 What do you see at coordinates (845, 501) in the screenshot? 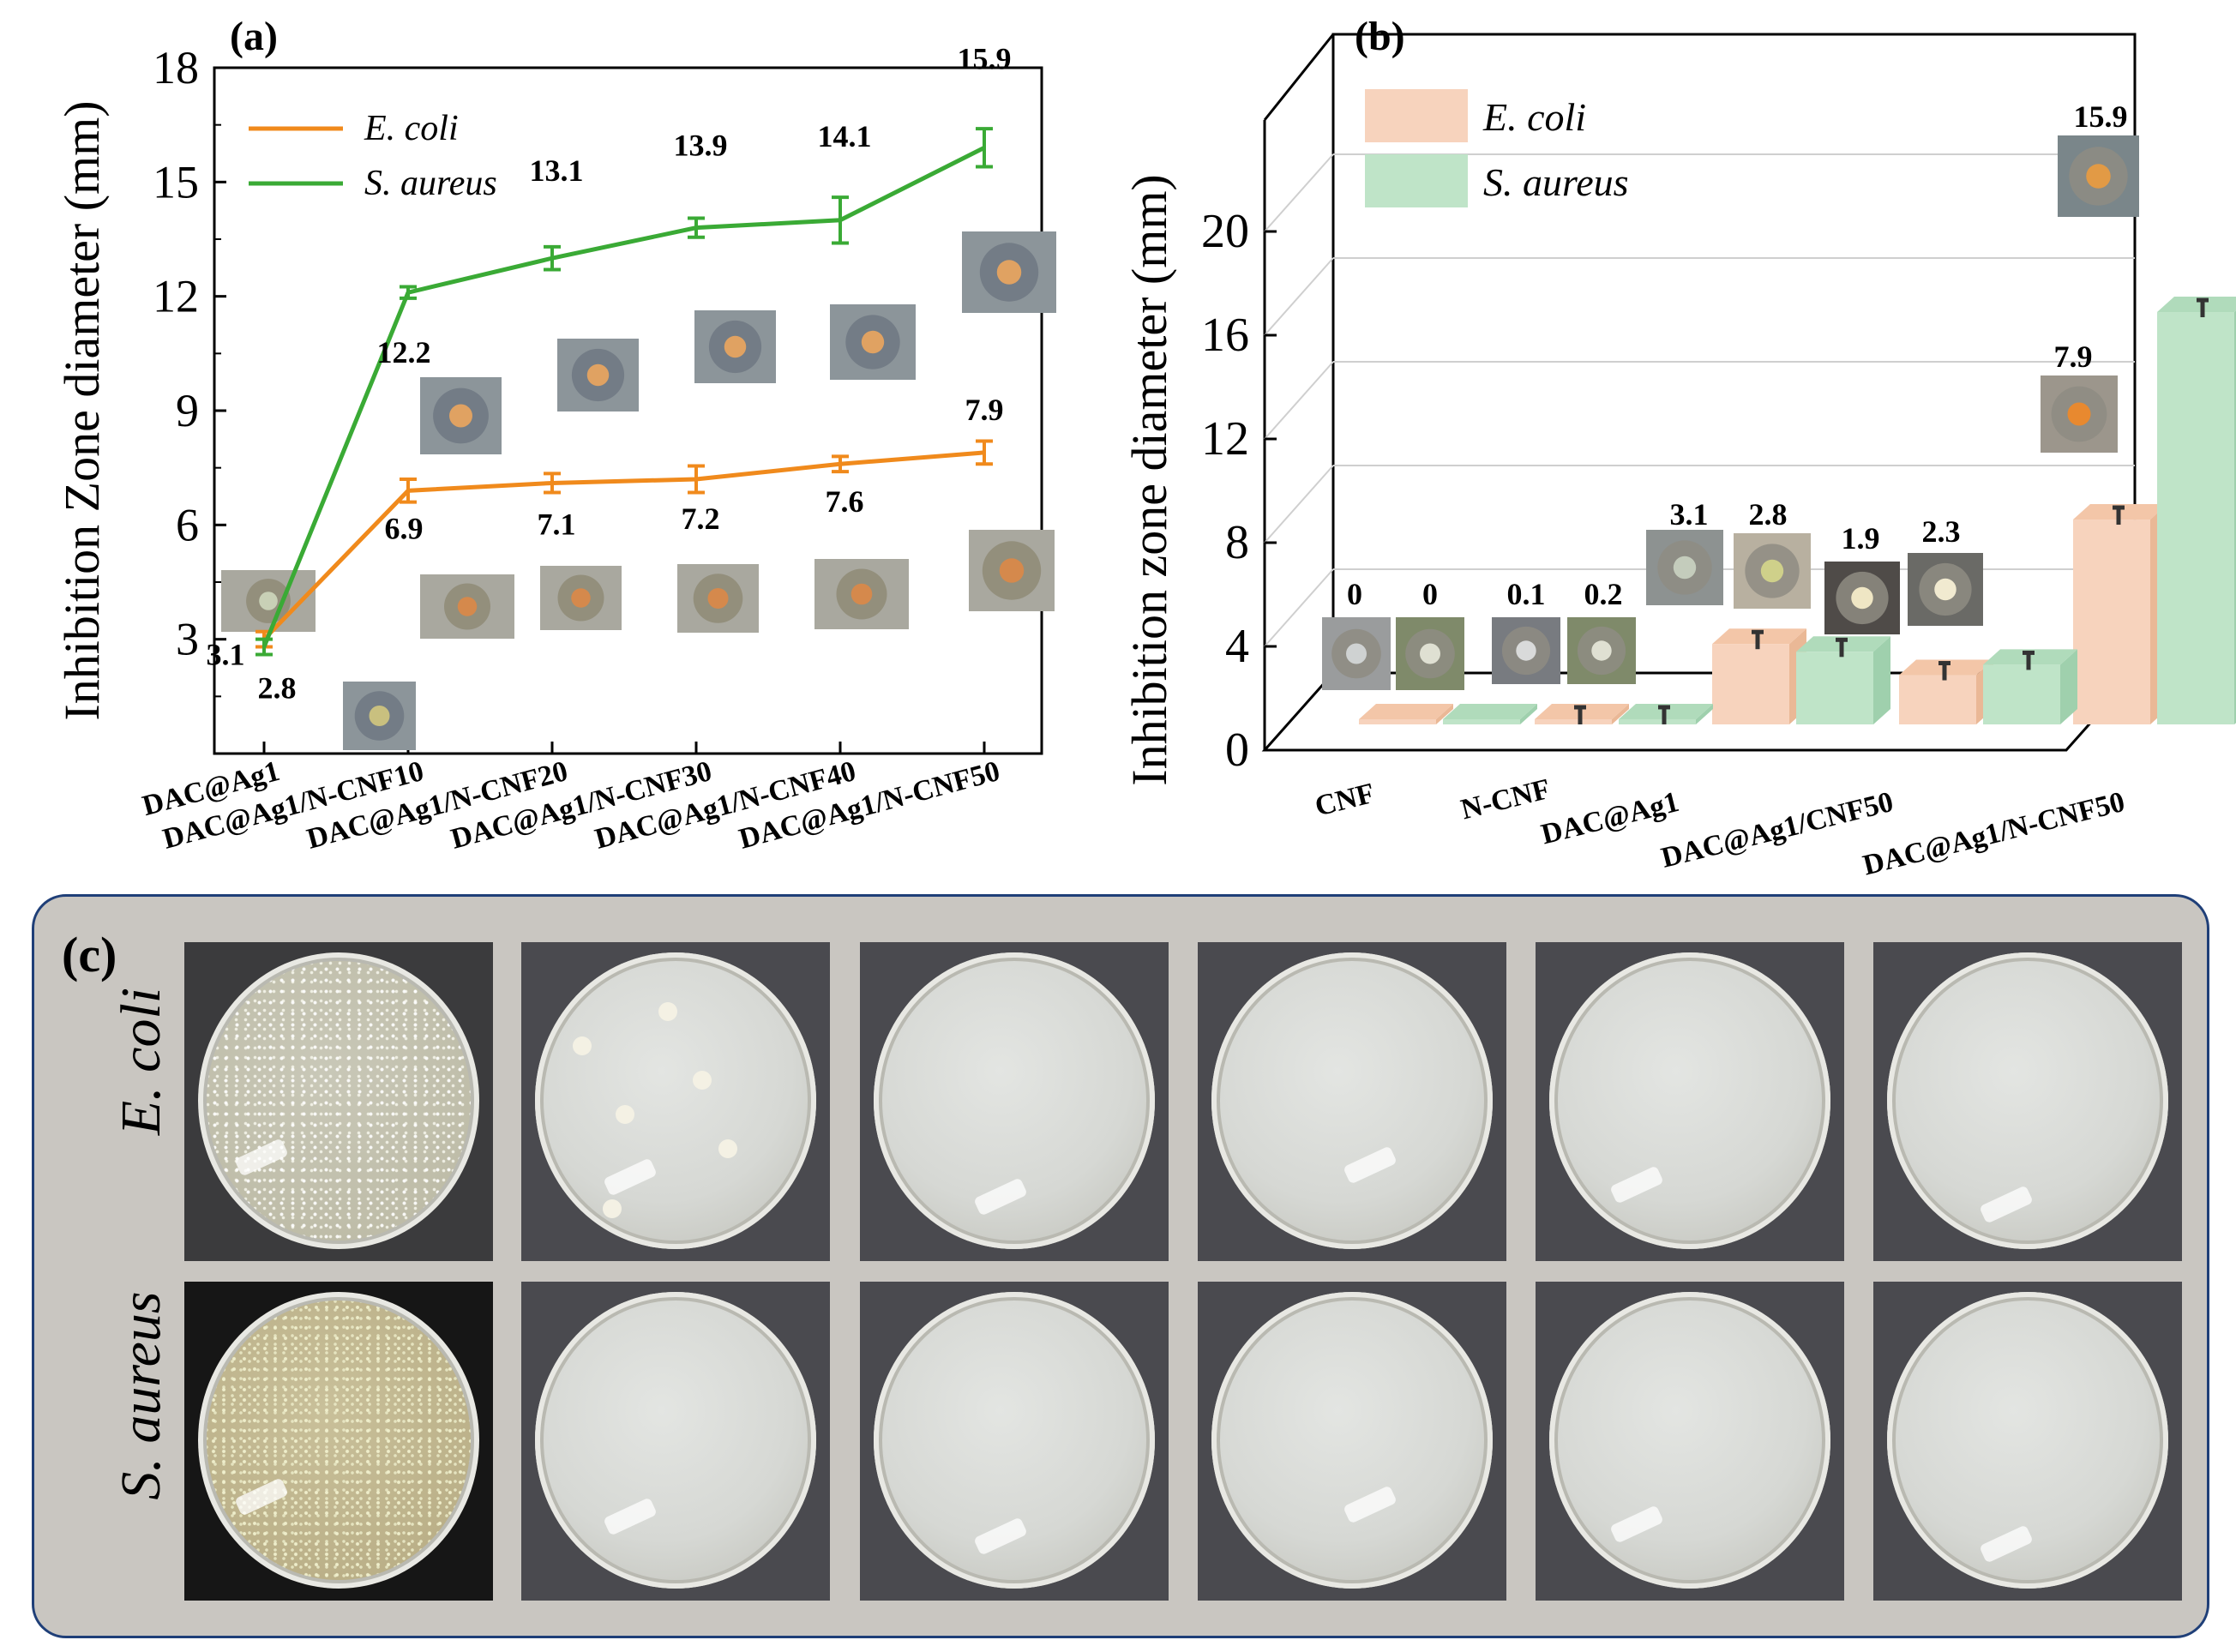
I see `ecoli-data-label: 7.6` at bounding box center [845, 501].